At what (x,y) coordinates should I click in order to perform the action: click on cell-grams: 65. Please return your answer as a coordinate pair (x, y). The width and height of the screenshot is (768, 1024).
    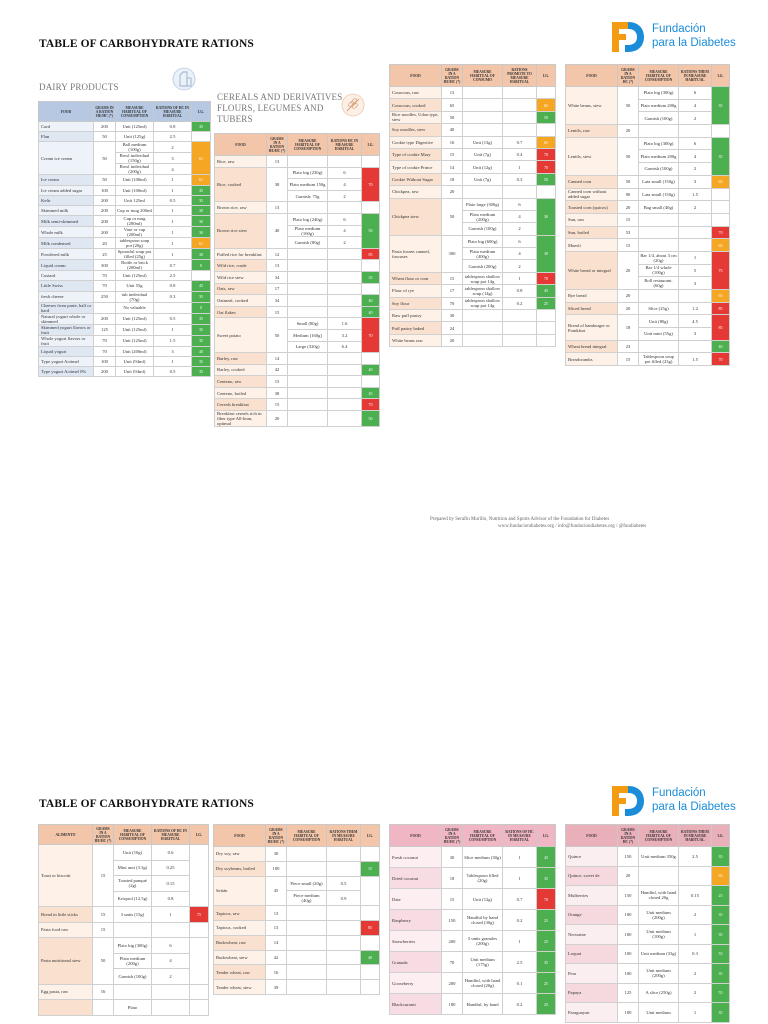
    Looking at the image, I should click on (452, 105).